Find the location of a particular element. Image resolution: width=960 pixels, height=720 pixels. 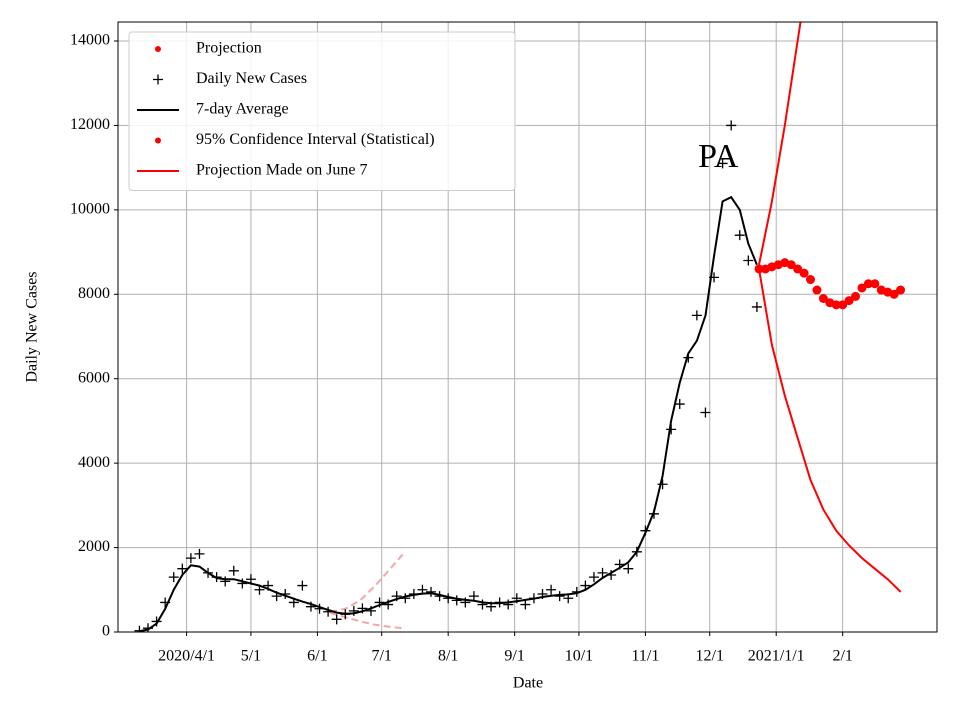

x-tick-label: 10/1 is located at coordinates (579, 656).